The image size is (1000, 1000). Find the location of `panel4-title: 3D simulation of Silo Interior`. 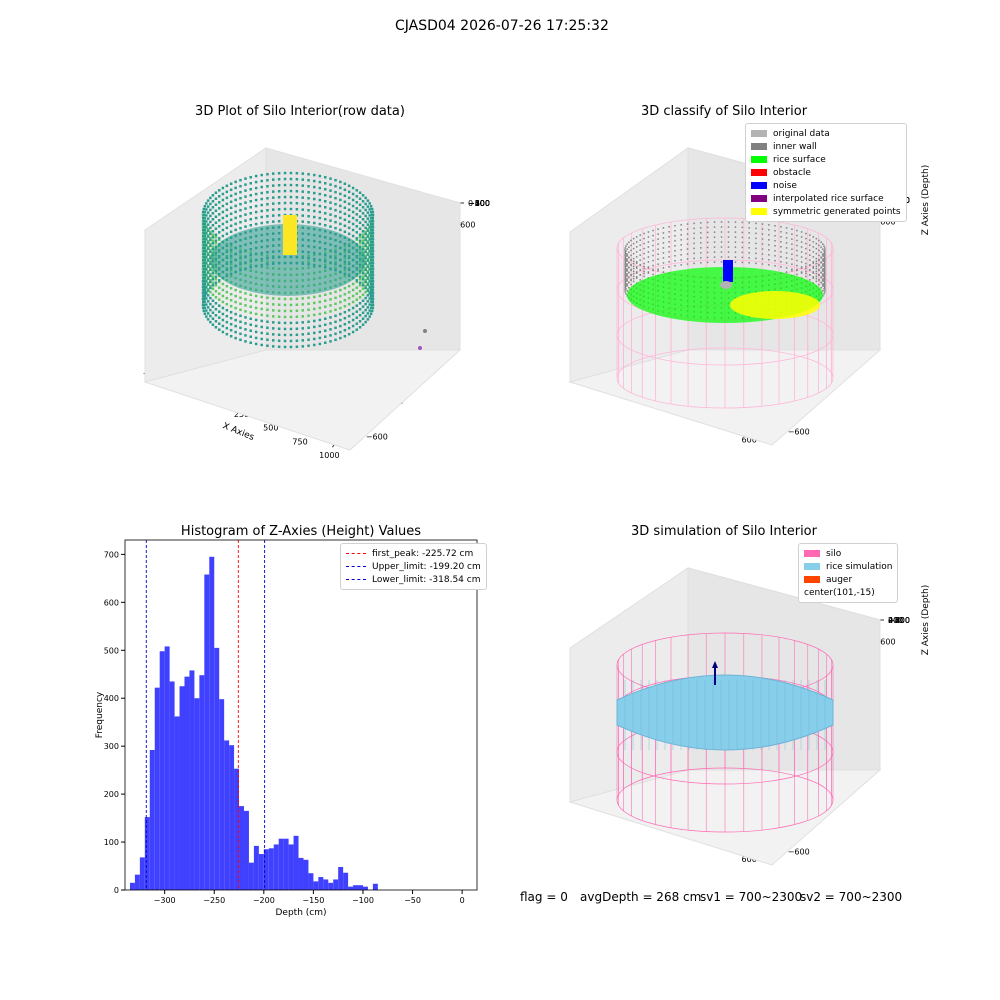

panel4-title: 3D simulation of Silo Interior is located at coordinates (724, 531).